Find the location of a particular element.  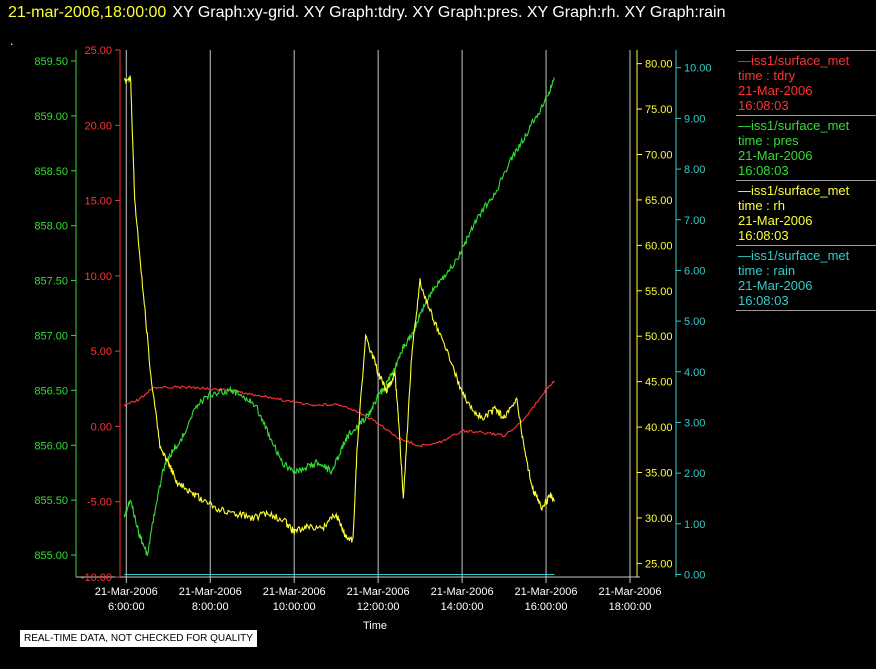

rh-tick-label: 80.00 is located at coordinates (659, 65).